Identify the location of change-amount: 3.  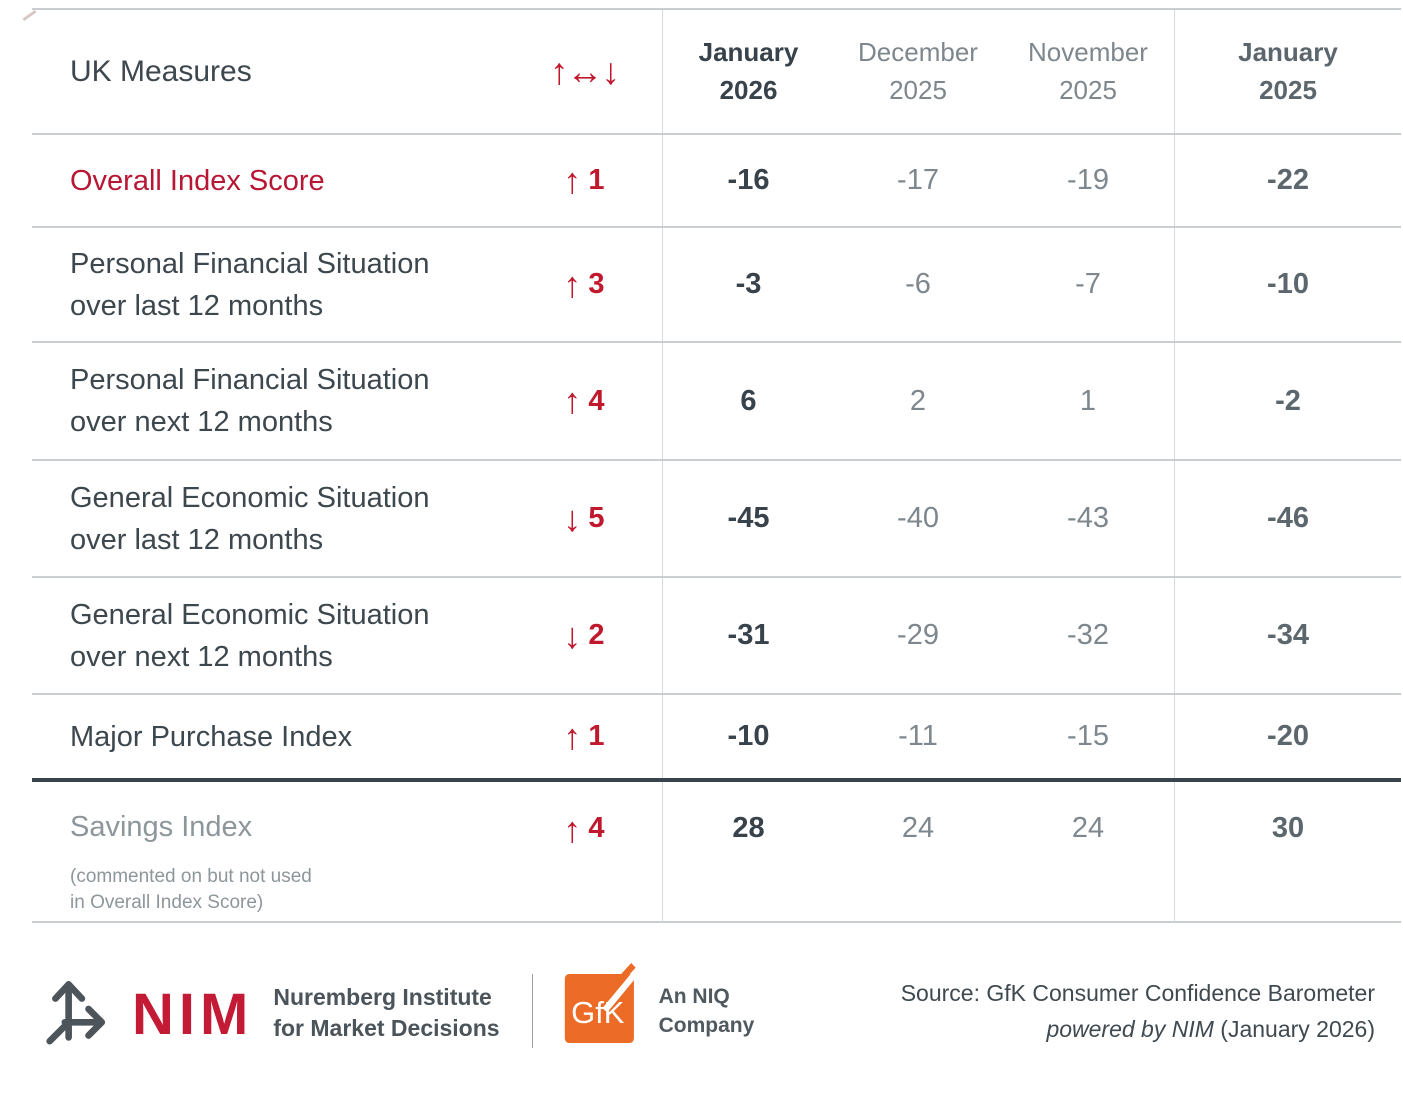
(596, 284).